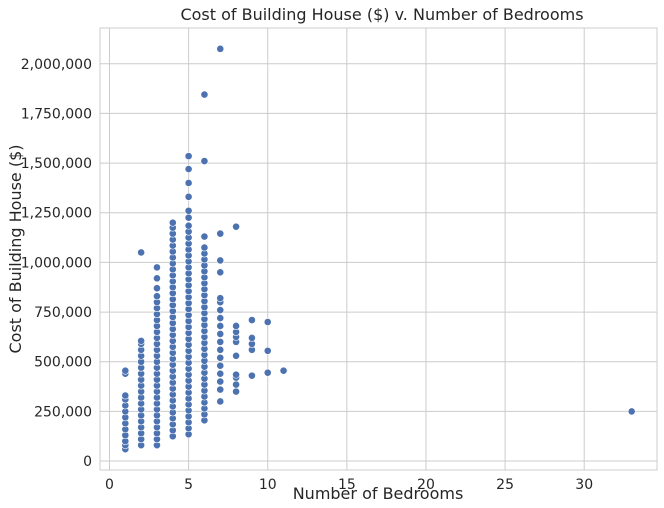  What do you see at coordinates (15, 248) in the screenshot?
I see `y-axis-label: Cost of Building House ($)` at bounding box center [15, 248].